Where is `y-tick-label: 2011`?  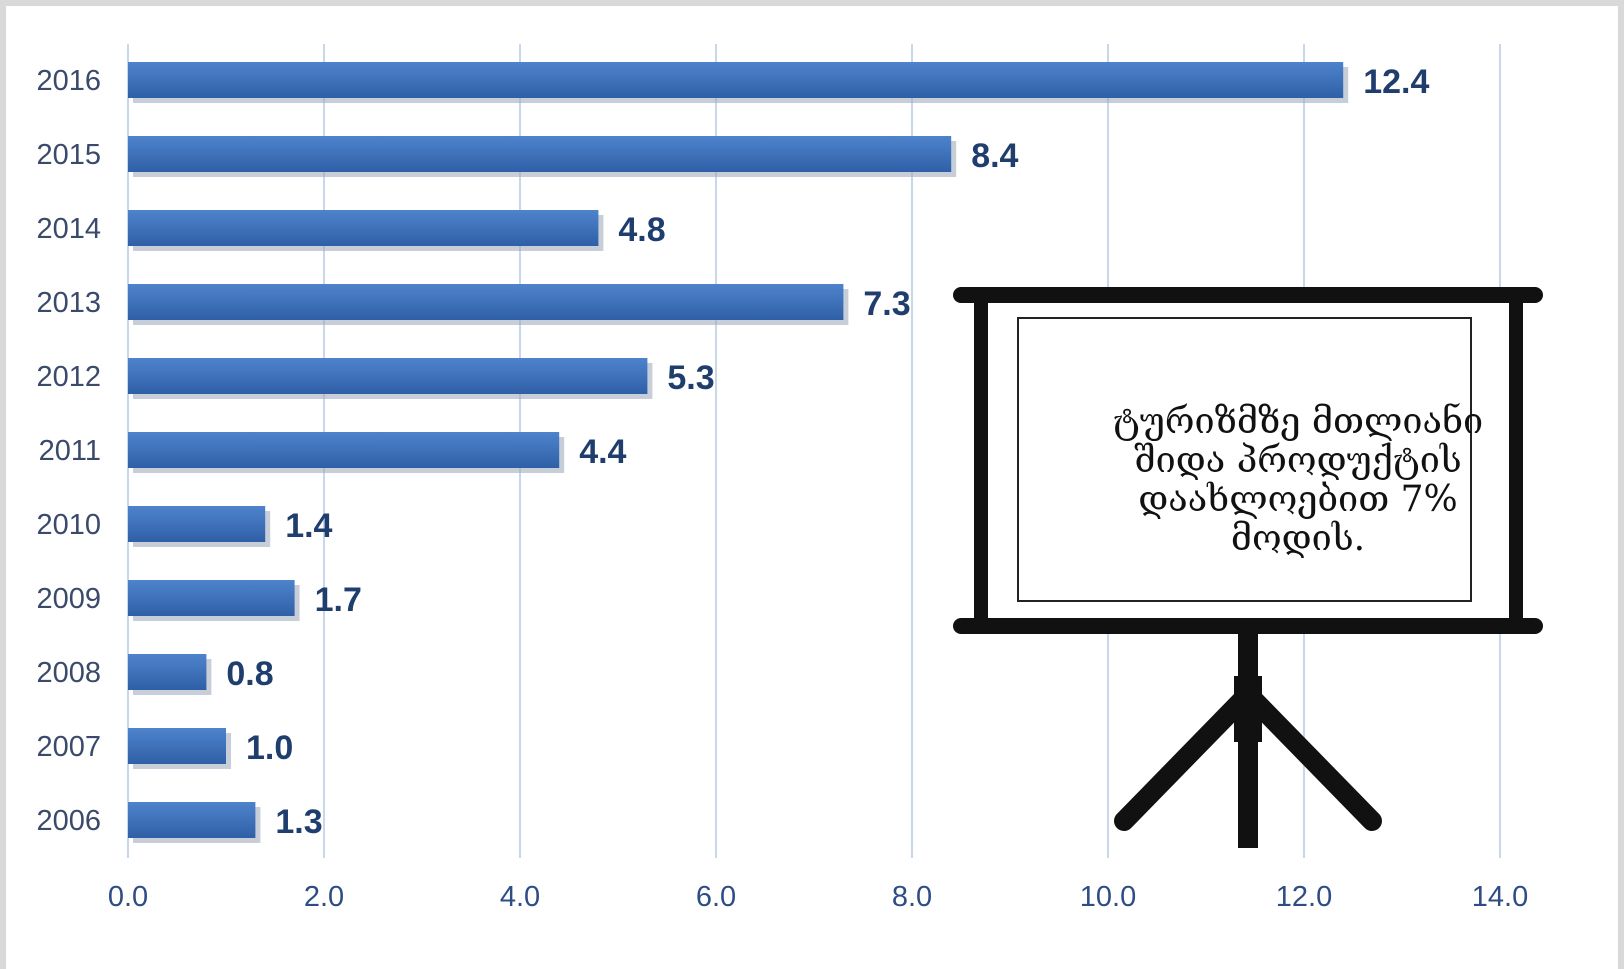
y-tick-label: 2011 is located at coordinates (70, 451).